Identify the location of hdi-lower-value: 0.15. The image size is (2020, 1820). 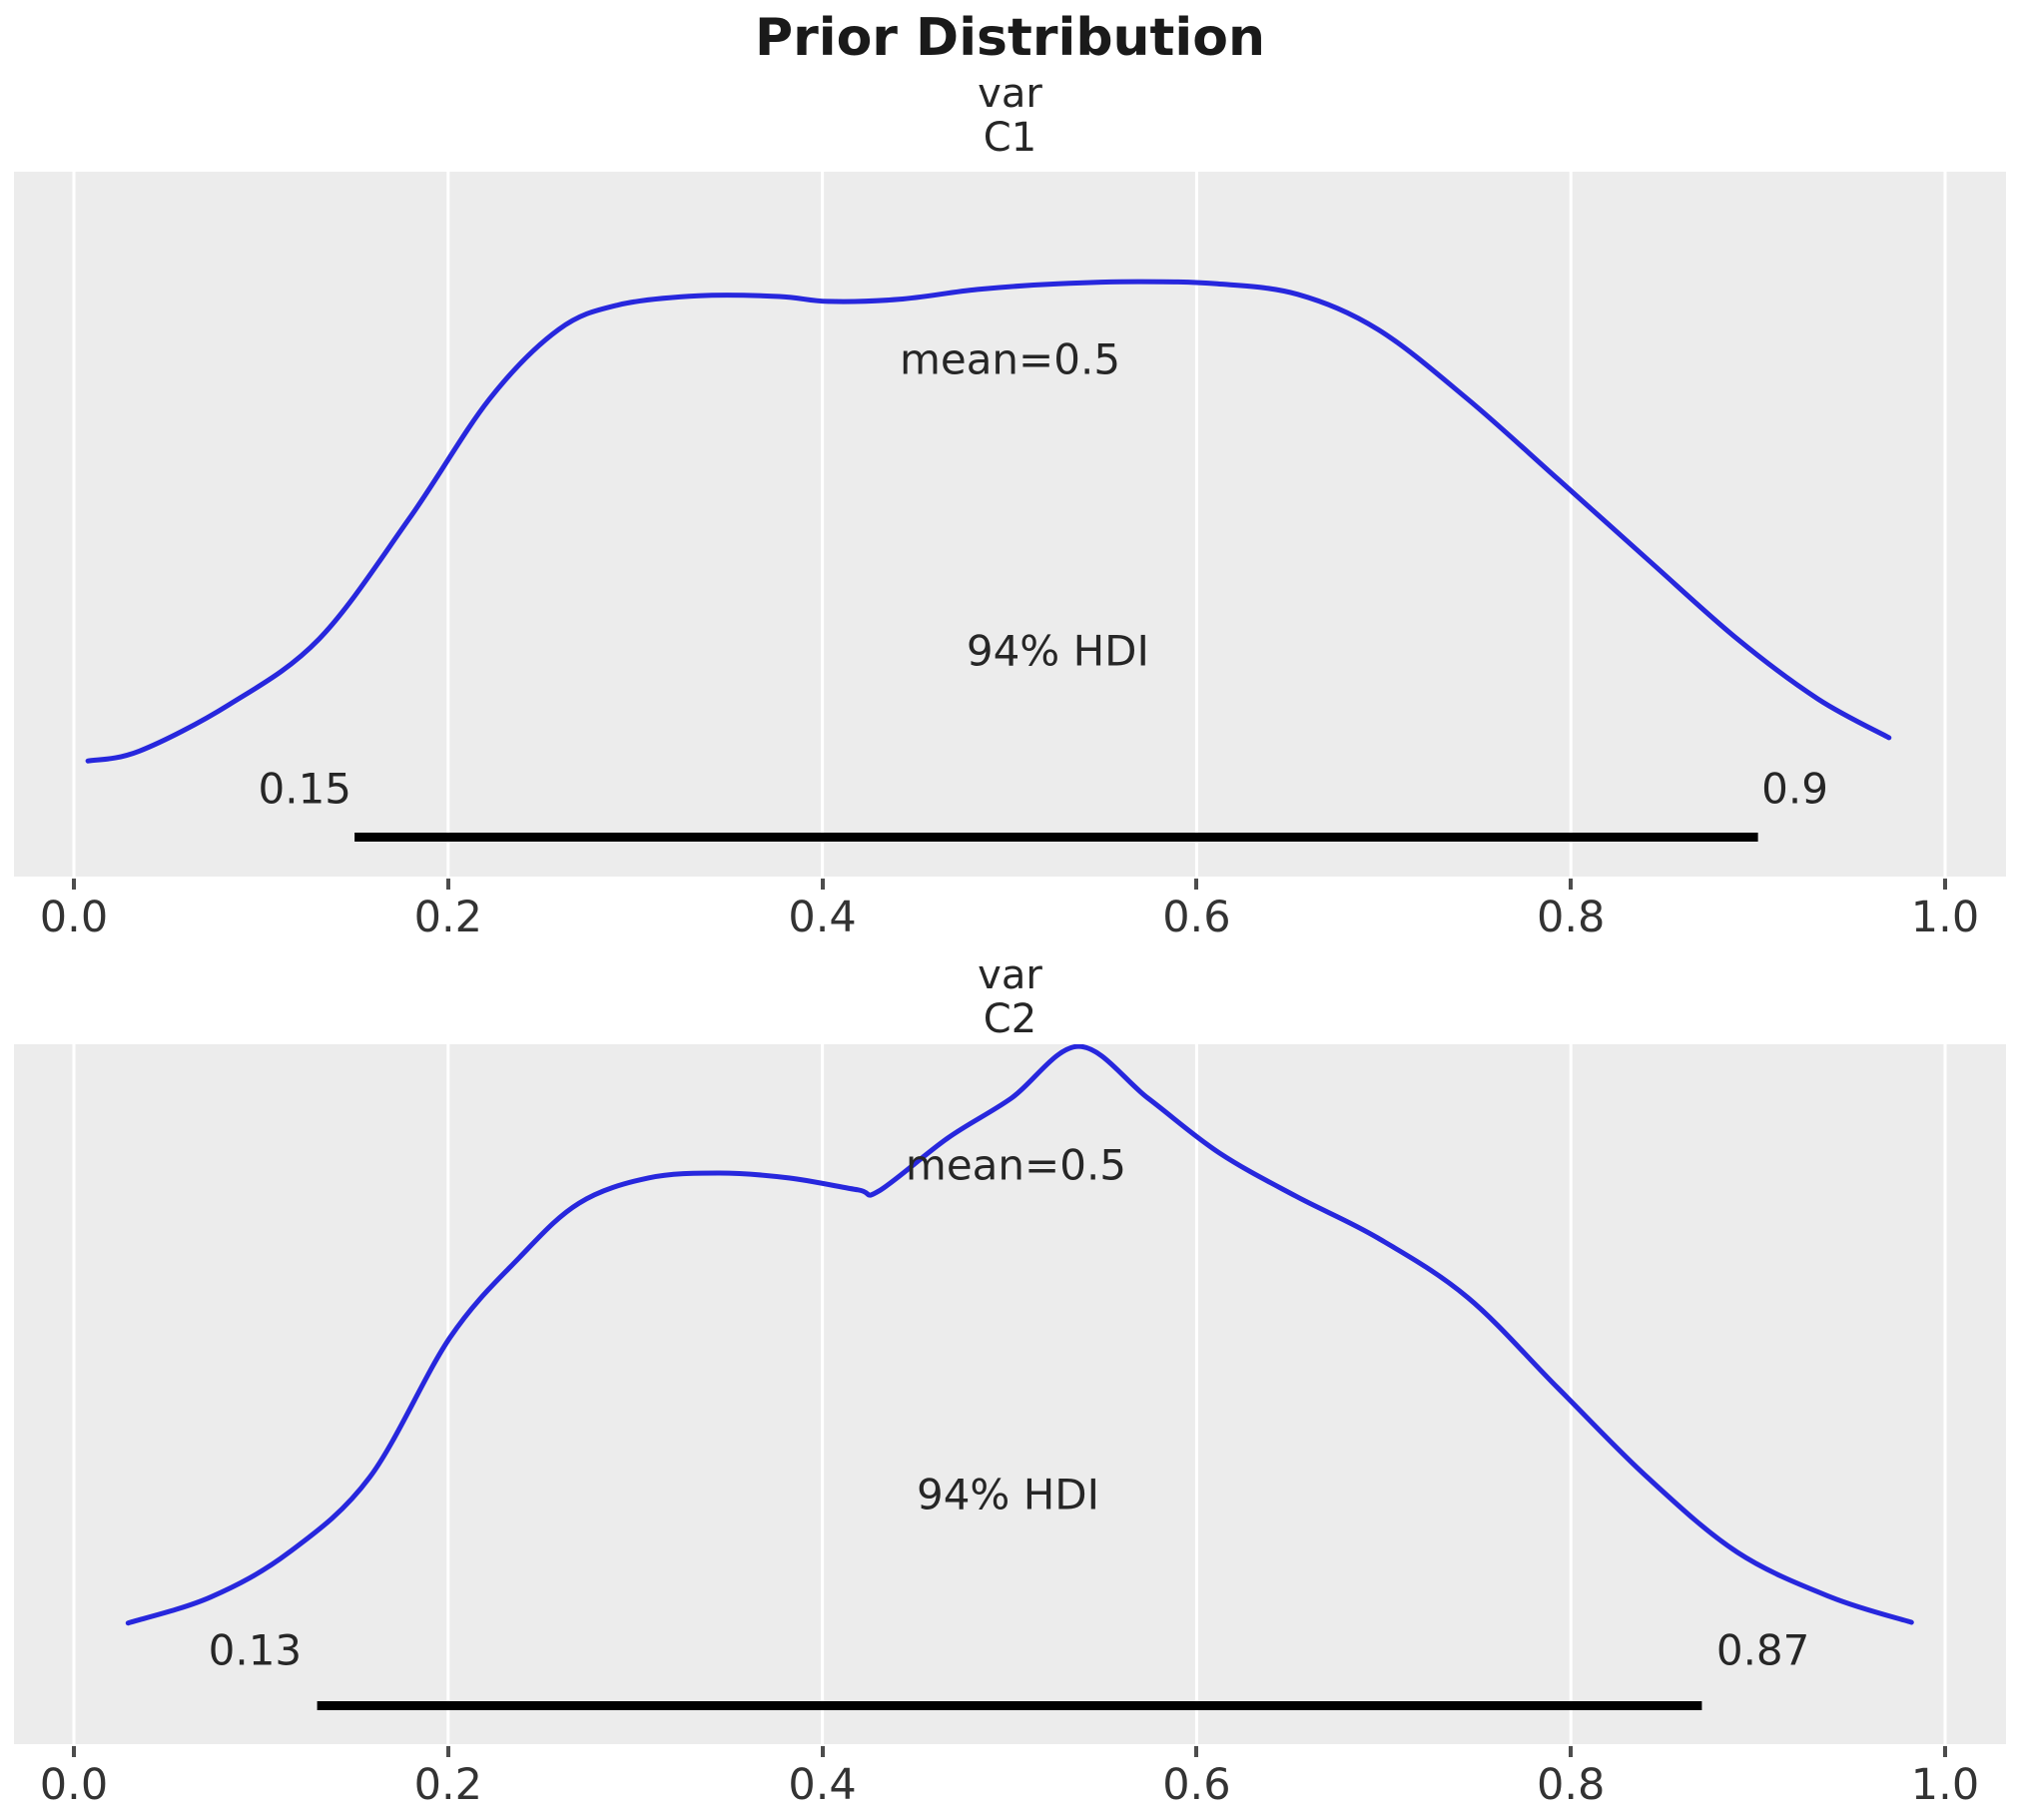
(305, 789).